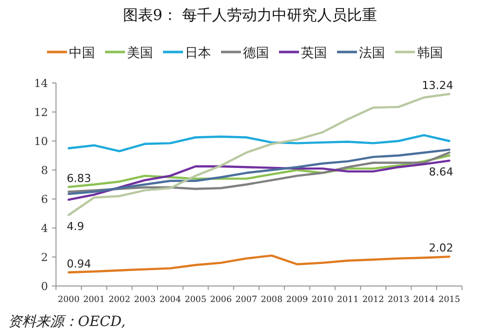  What do you see at coordinates (424, 300) in the screenshot?
I see `x-tick-label: 2014` at bounding box center [424, 300].